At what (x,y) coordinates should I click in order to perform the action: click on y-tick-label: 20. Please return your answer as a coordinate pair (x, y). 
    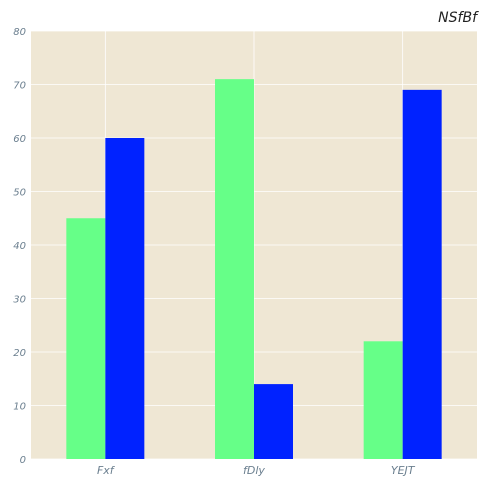
    Looking at the image, I should click on (19, 353).